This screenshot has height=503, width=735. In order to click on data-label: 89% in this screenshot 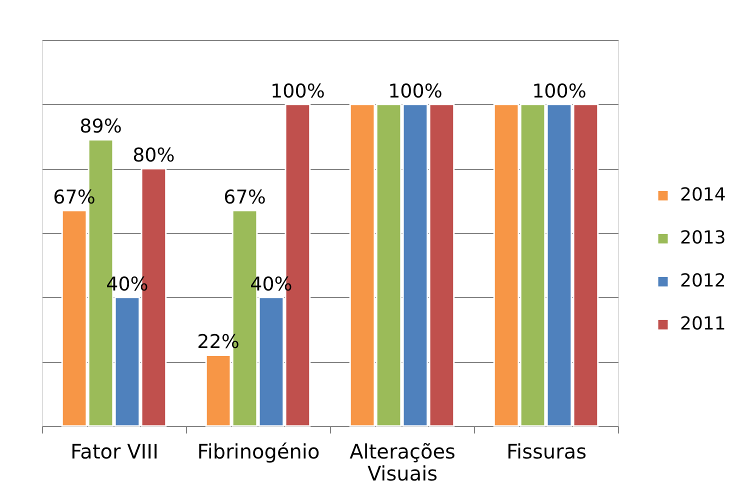, I will do `click(101, 127)`.